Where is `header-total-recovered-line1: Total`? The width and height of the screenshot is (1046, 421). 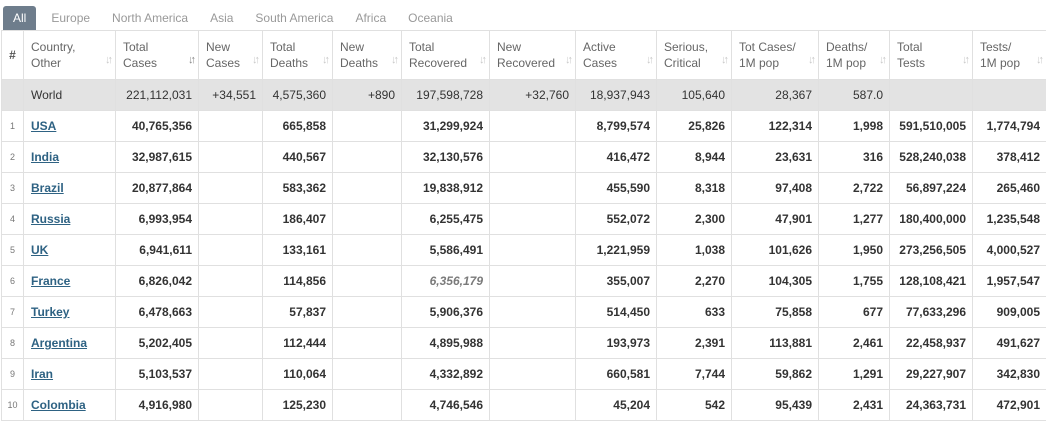 header-total-recovered-line1: Total is located at coordinates (421, 47).